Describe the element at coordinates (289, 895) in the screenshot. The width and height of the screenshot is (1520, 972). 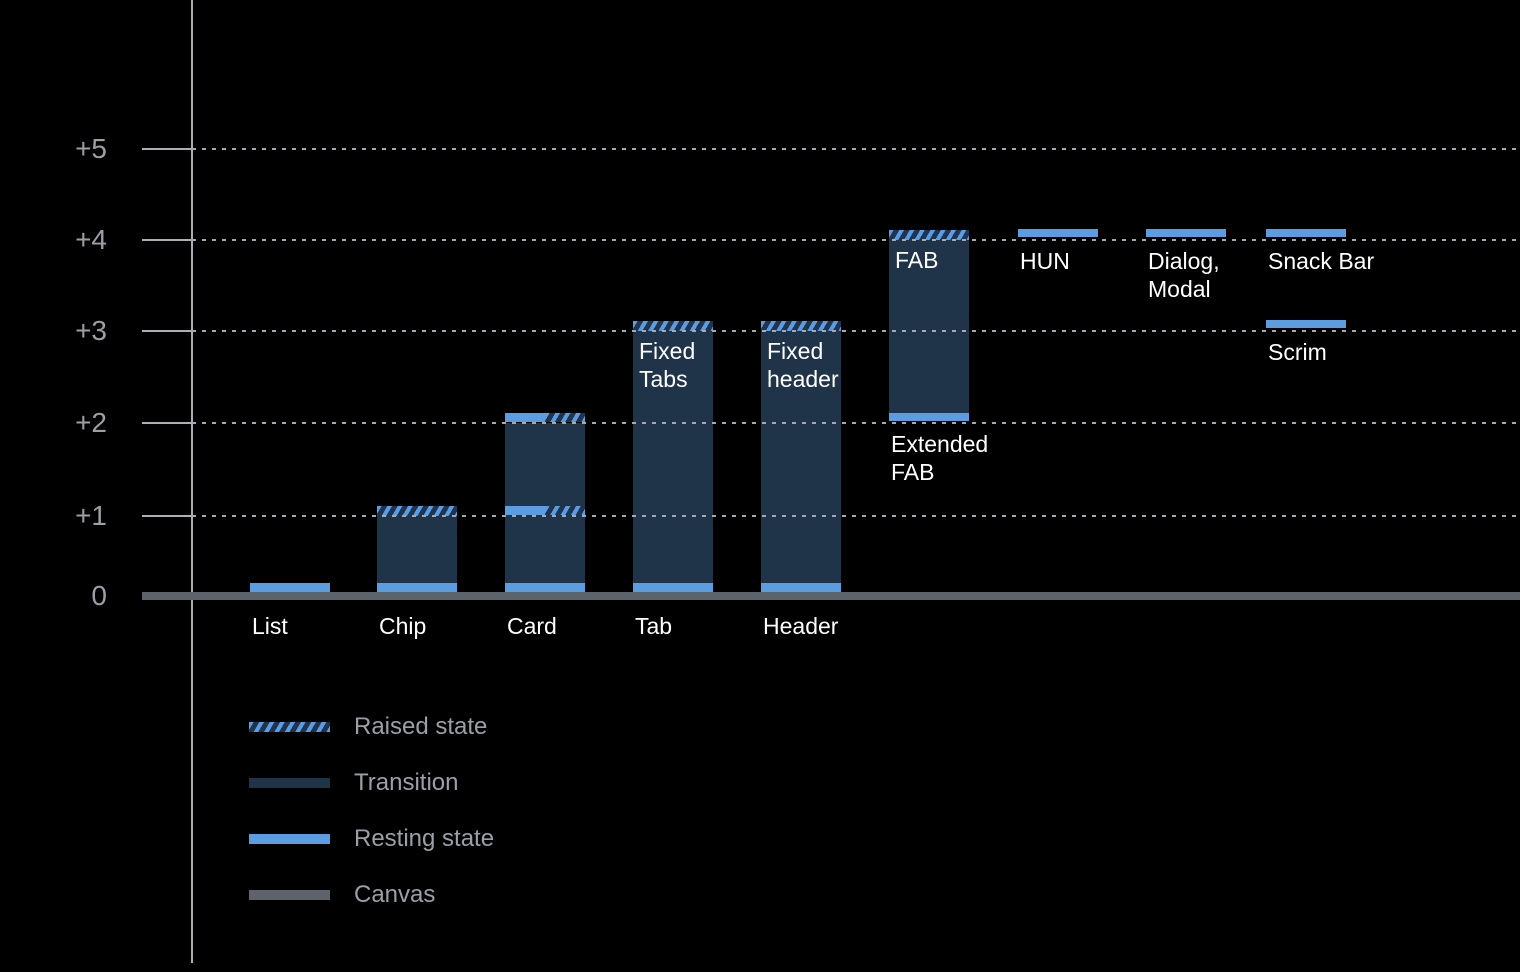
I see `legend-swatch-canvas` at that location.